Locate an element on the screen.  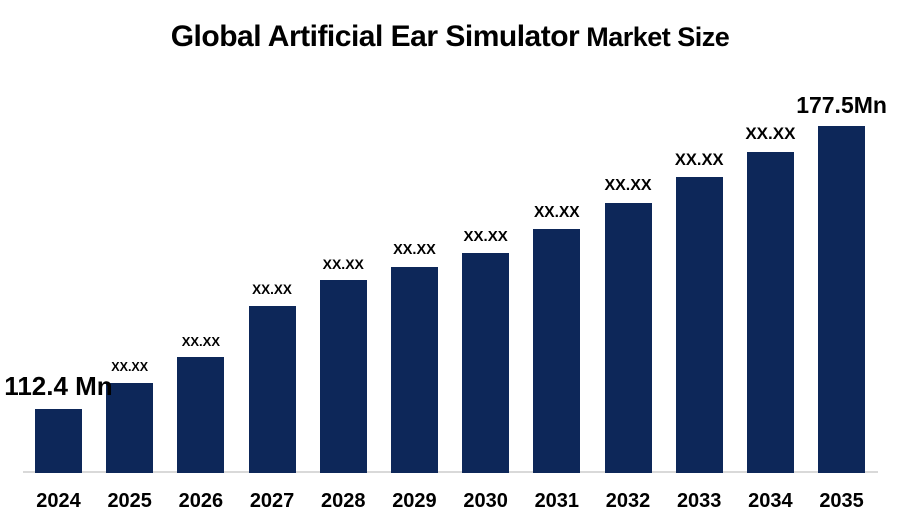
x-axis-label: 2025 is located at coordinates (129, 501).